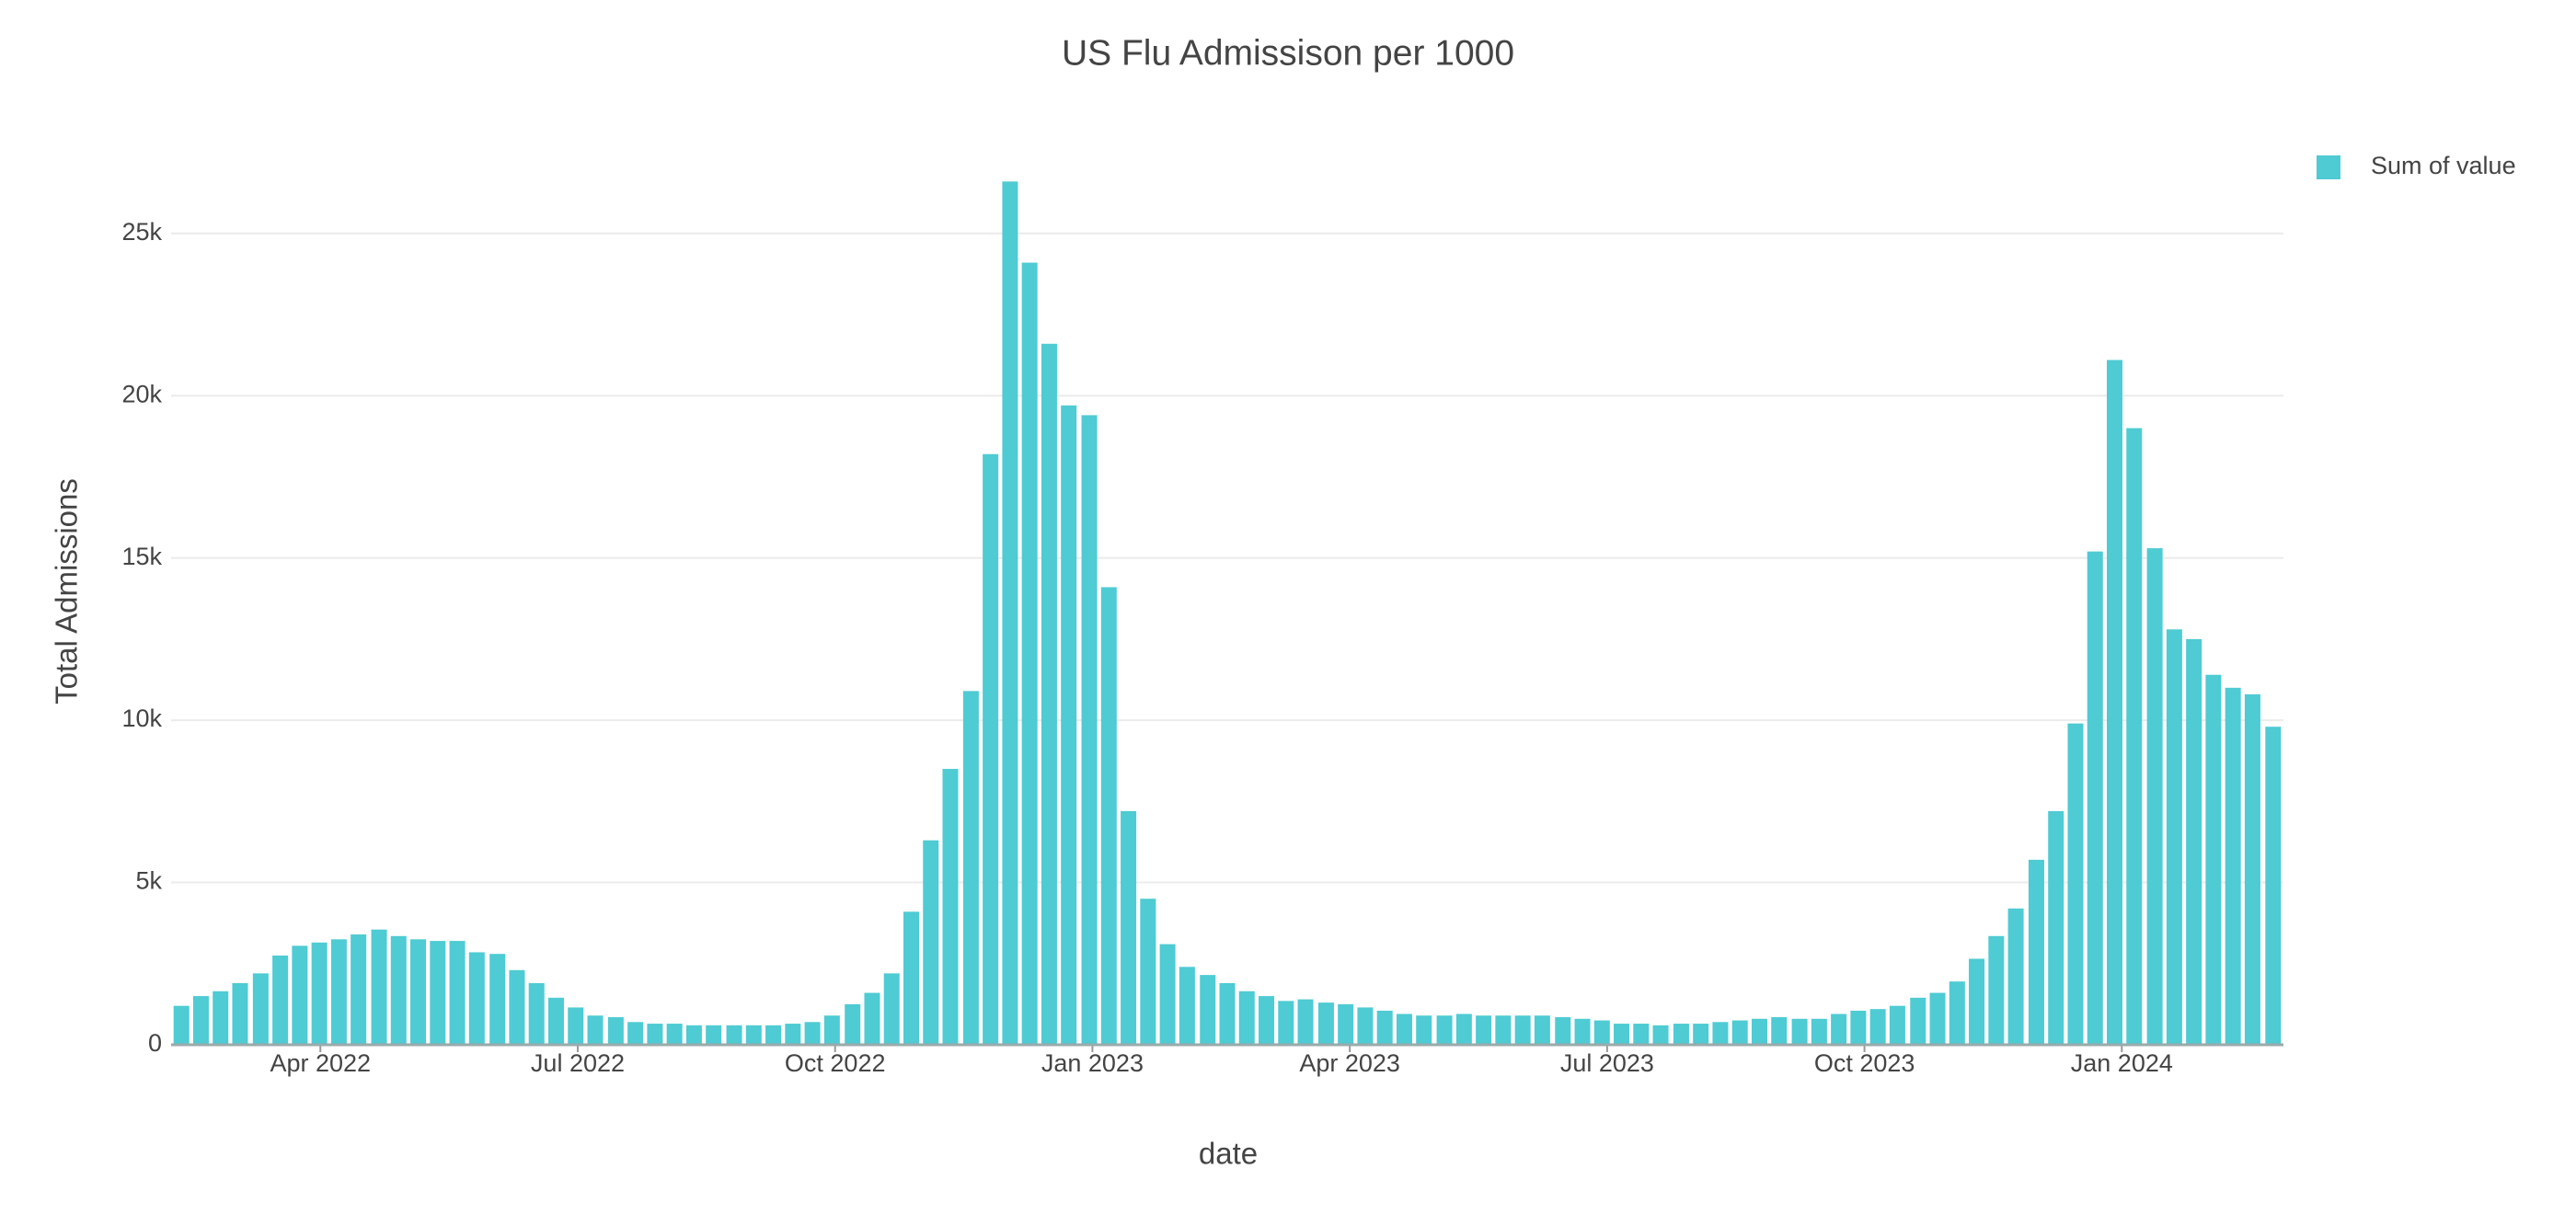 This screenshot has height=1214, width=2576. I want to click on y-tick-label: 5k, so click(148, 881).